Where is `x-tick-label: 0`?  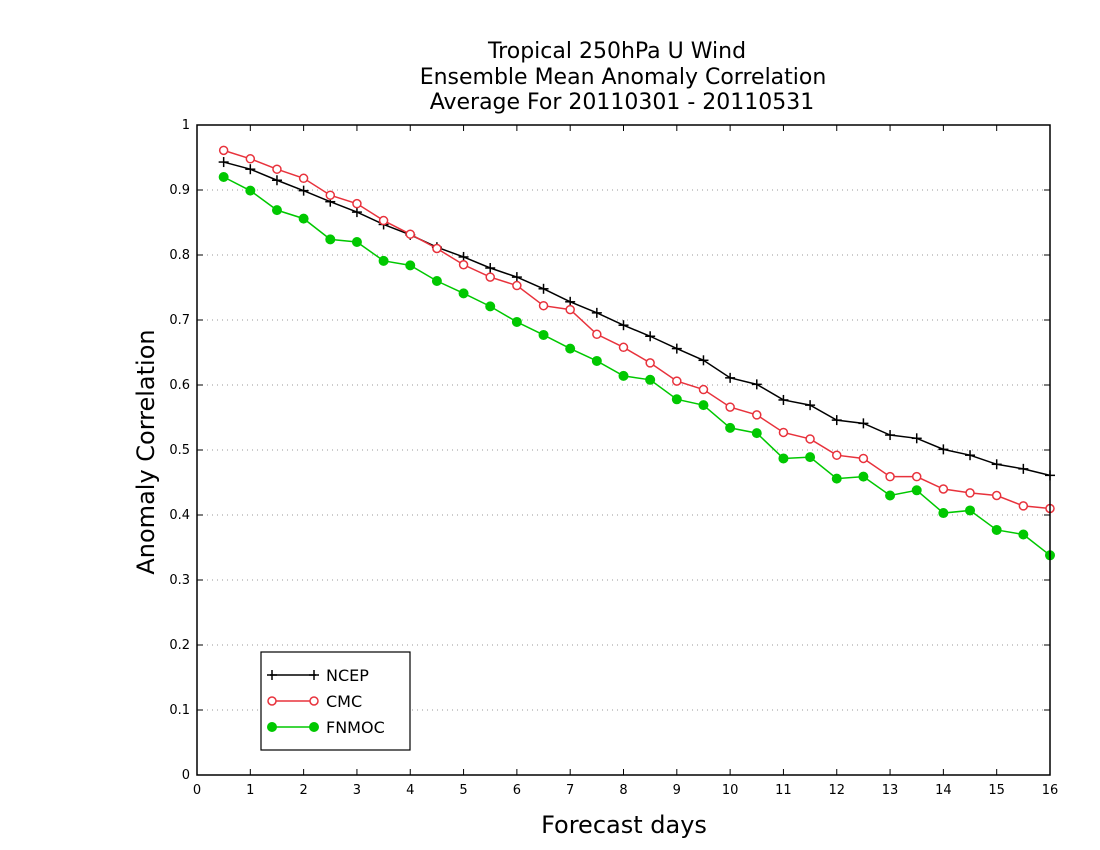 x-tick-label: 0 is located at coordinates (197, 790).